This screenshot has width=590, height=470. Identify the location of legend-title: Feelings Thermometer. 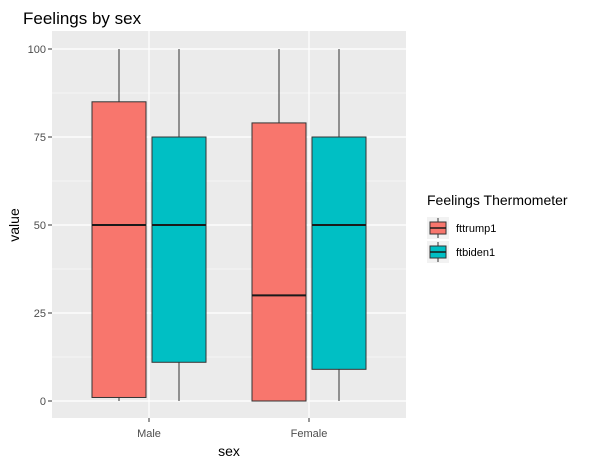
(497, 200).